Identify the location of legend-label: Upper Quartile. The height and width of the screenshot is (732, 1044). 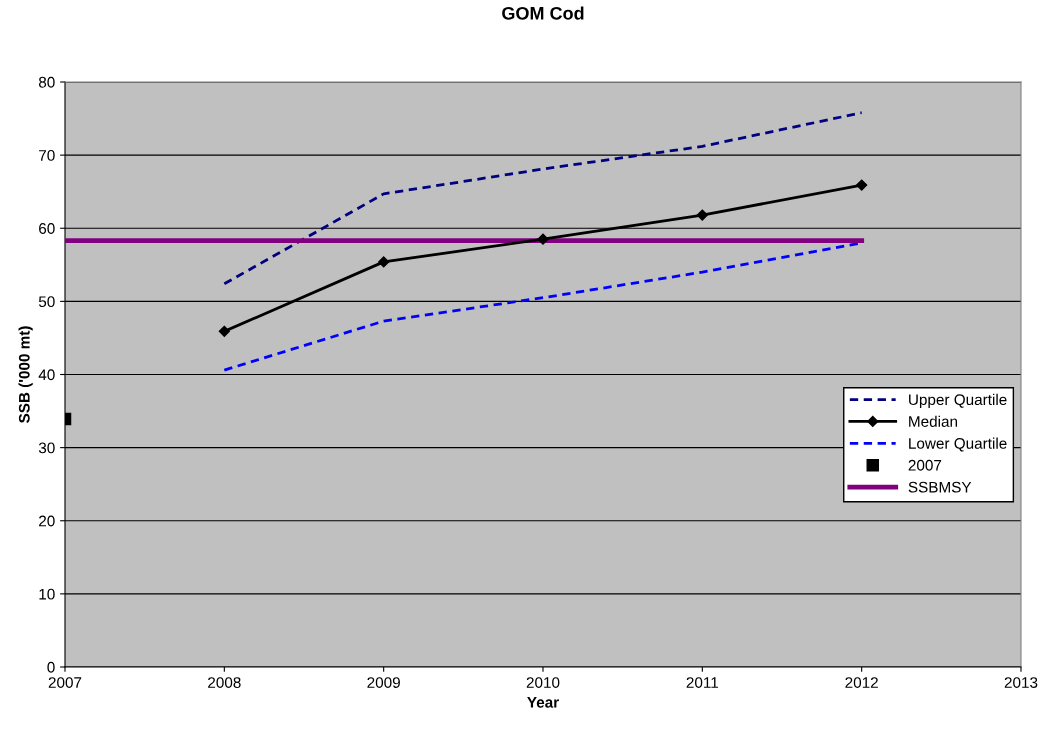
(958, 401).